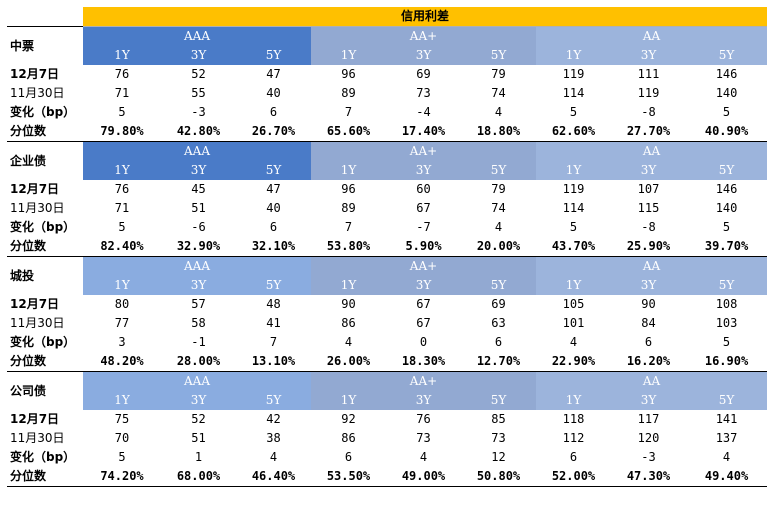  I want to click on value-cell: 73, so click(498, 438).